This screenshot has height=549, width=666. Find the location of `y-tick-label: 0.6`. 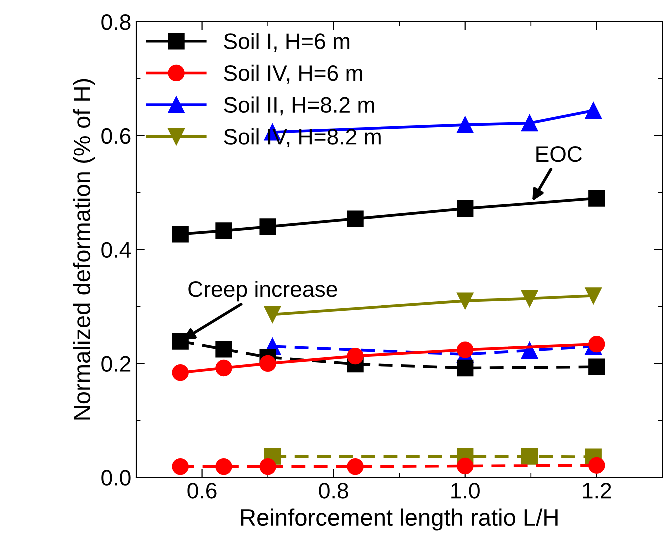

y-tick-label: 0.6 is located at coordinates (116, 136).